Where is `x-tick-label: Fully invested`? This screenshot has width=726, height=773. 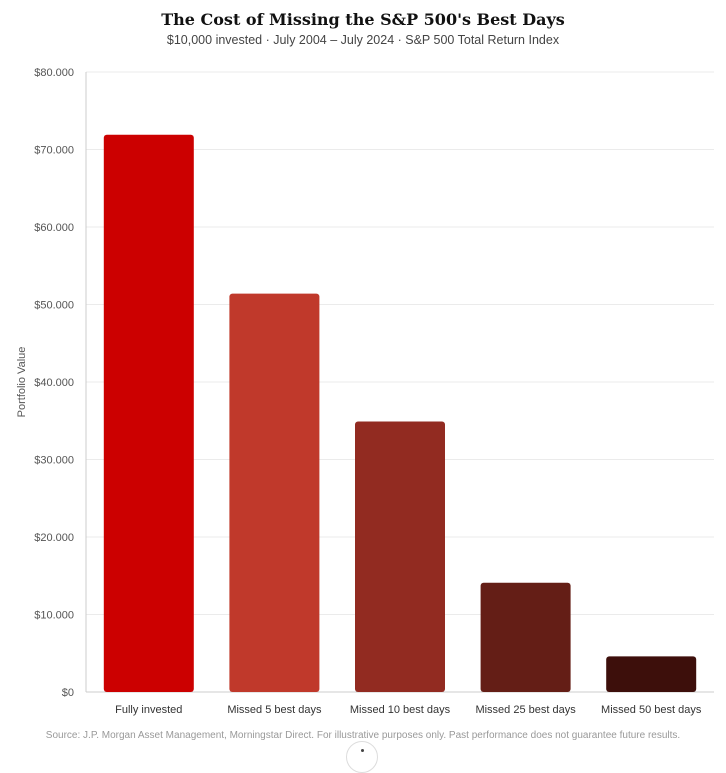
x-tick-label: Fully invested is located at coordinates (148, 710).